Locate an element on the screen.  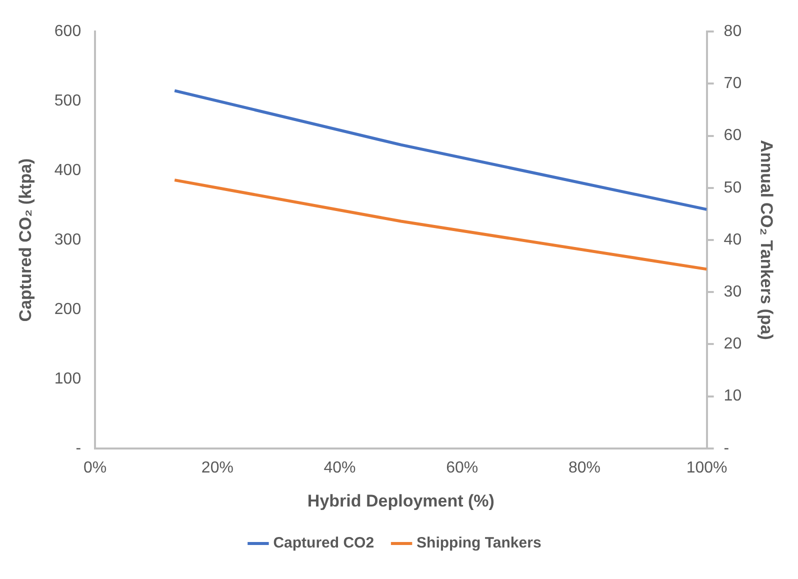
y2-tick-label: 30 is located at coordinates (733, 292).